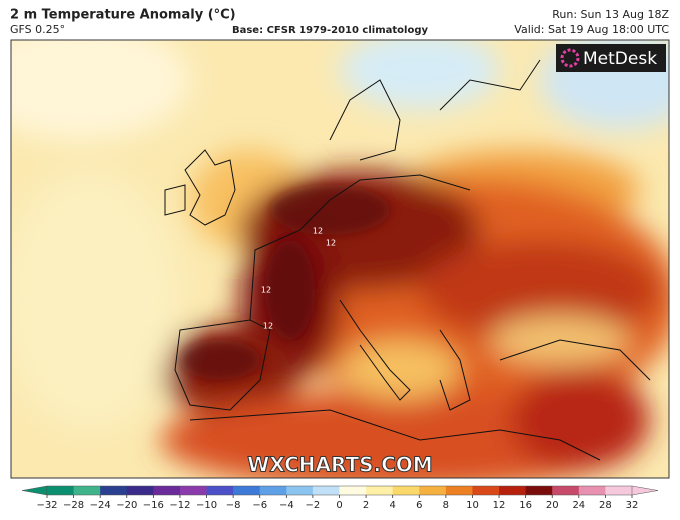 The image size is (680, 520). I want to click on colorbar-label: −20, so click(126, 505).